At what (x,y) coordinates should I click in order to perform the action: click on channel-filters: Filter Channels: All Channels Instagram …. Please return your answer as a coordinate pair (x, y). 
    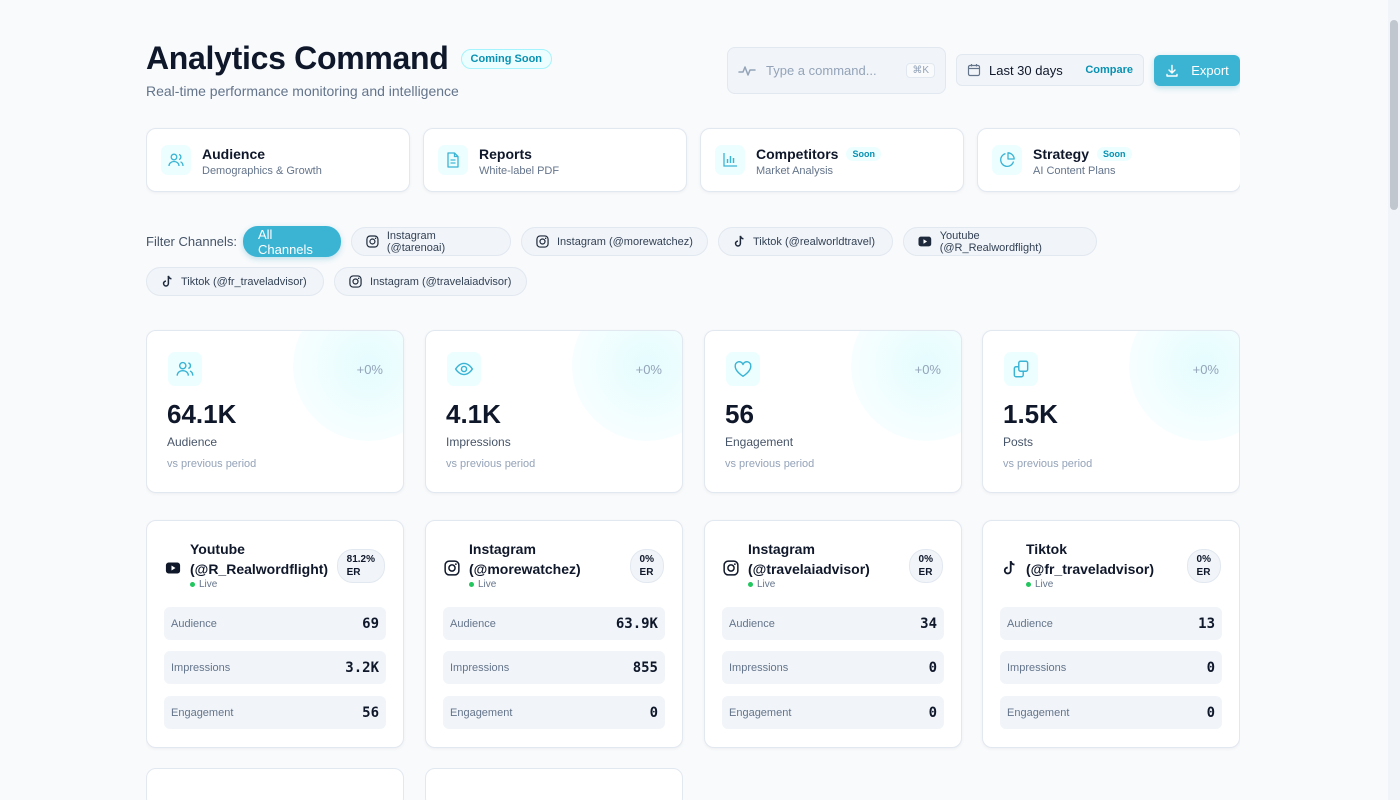
    Looking at the image, I should click on (693, 262).